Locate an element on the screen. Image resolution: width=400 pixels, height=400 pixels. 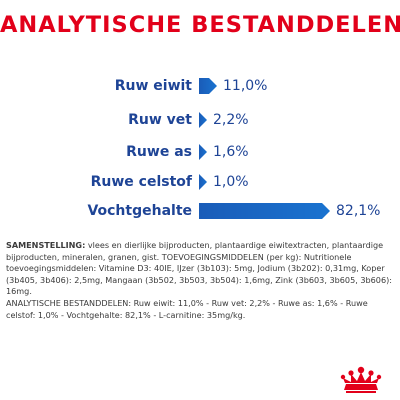
analysis-value: 11,0% is located at coordinates (245, 86).